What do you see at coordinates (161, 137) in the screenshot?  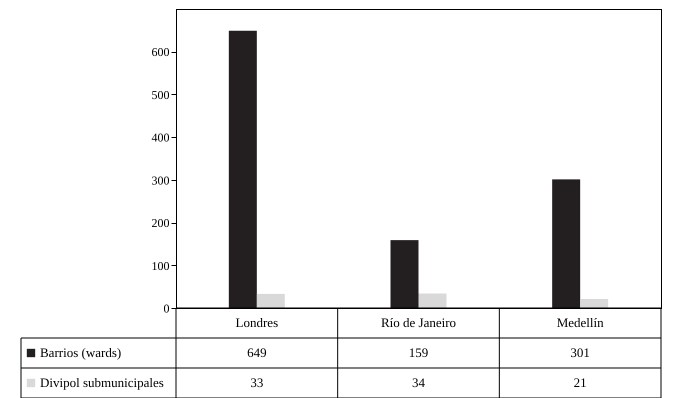 I see `y-tick-label: 400` at bounding box center [161, 137].